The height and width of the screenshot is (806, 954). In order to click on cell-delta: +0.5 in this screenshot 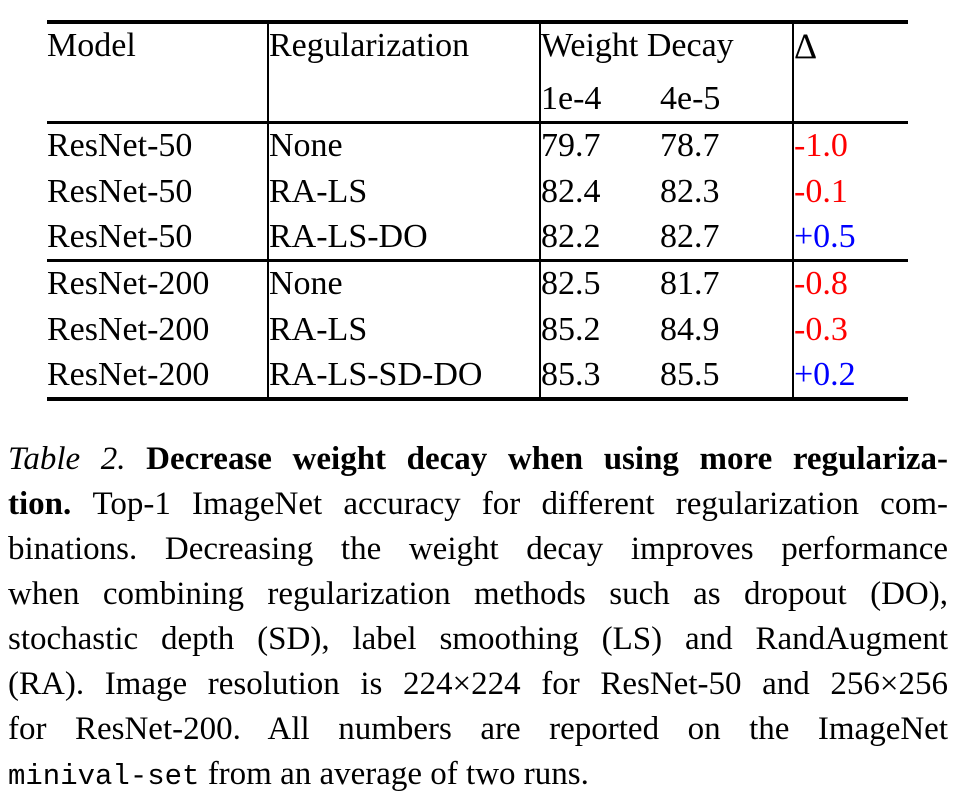, I will do `click(850, 237)`.